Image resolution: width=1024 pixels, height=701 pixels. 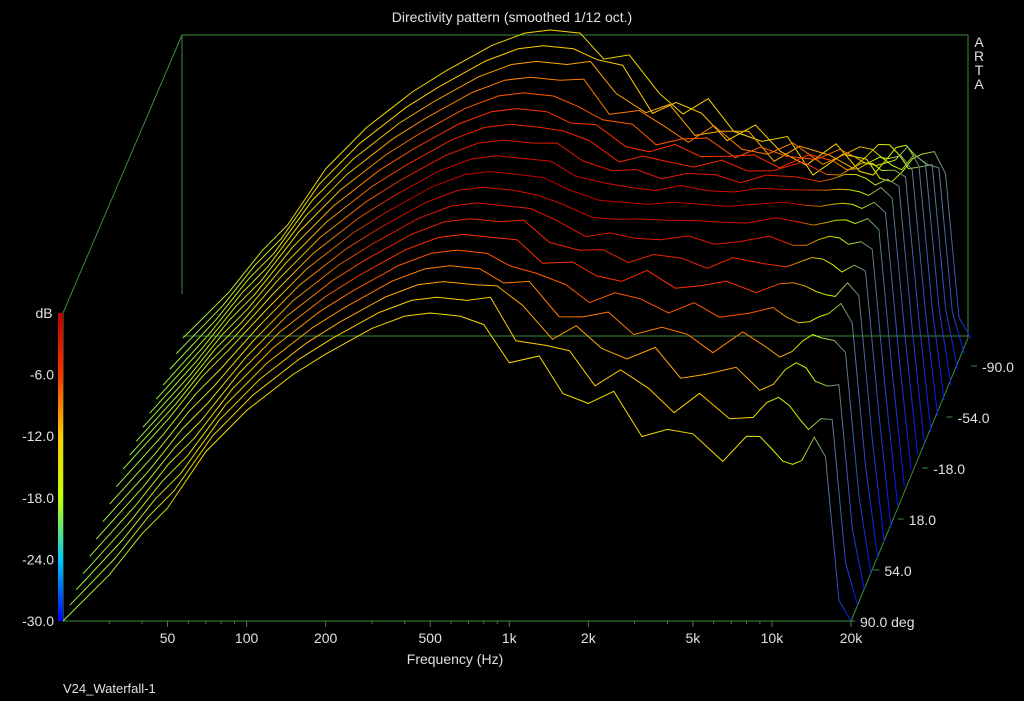 What do you see at coordinates (42, 375) in the screenshot?
I see `z-tick-label: -6.0` at bounding box center [42, 375].